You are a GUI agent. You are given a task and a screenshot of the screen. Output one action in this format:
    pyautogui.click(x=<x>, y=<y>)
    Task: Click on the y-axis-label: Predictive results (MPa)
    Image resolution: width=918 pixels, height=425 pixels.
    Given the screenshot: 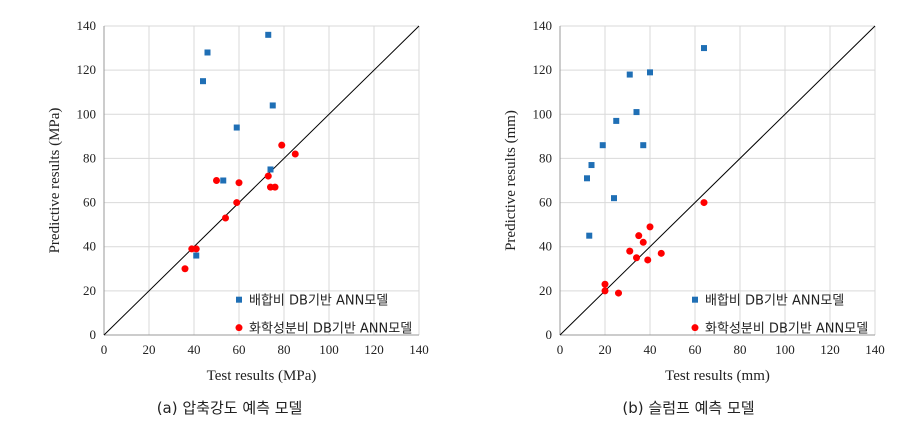 What is the action you would take?
    pyautogui.click(x=55, y=181)
    